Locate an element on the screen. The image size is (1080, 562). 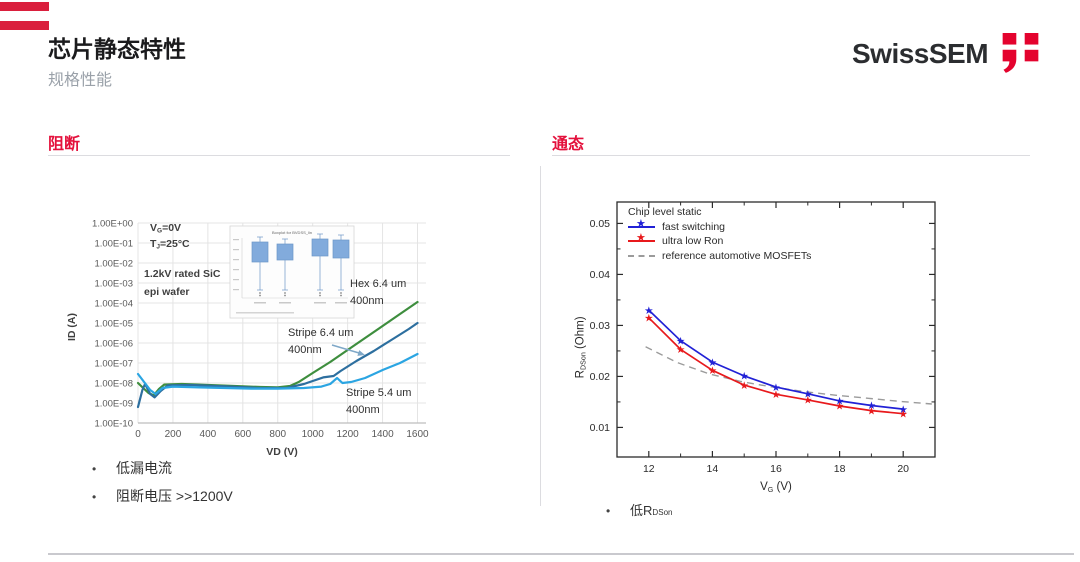
legend-item-reference-mosfets: reference automotive MOSFETs is located at coordinates (719, 256).